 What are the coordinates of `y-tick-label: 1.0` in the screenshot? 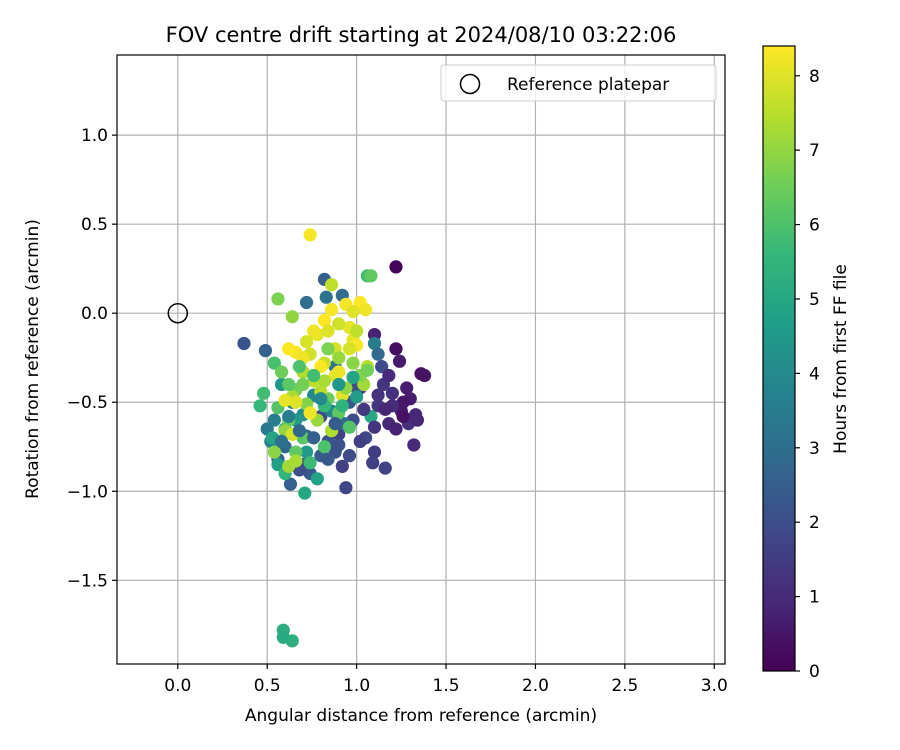 It's located at (94, 136).